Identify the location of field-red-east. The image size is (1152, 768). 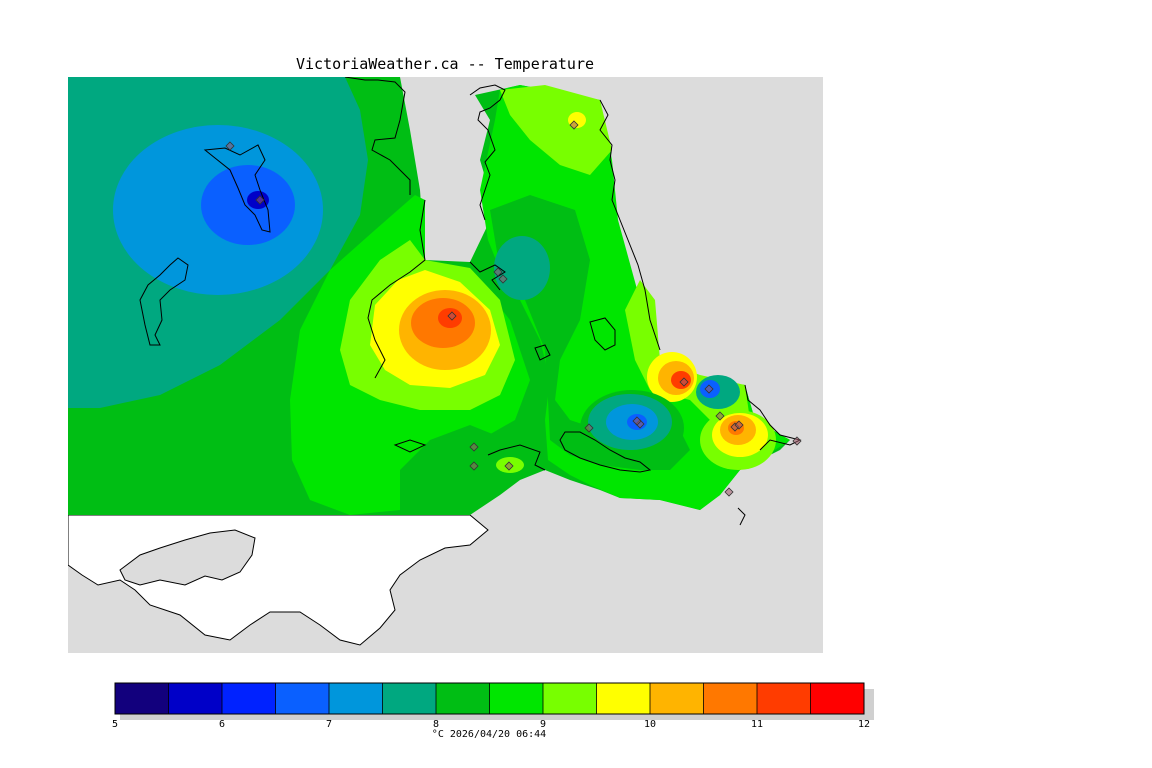
(681, 380).